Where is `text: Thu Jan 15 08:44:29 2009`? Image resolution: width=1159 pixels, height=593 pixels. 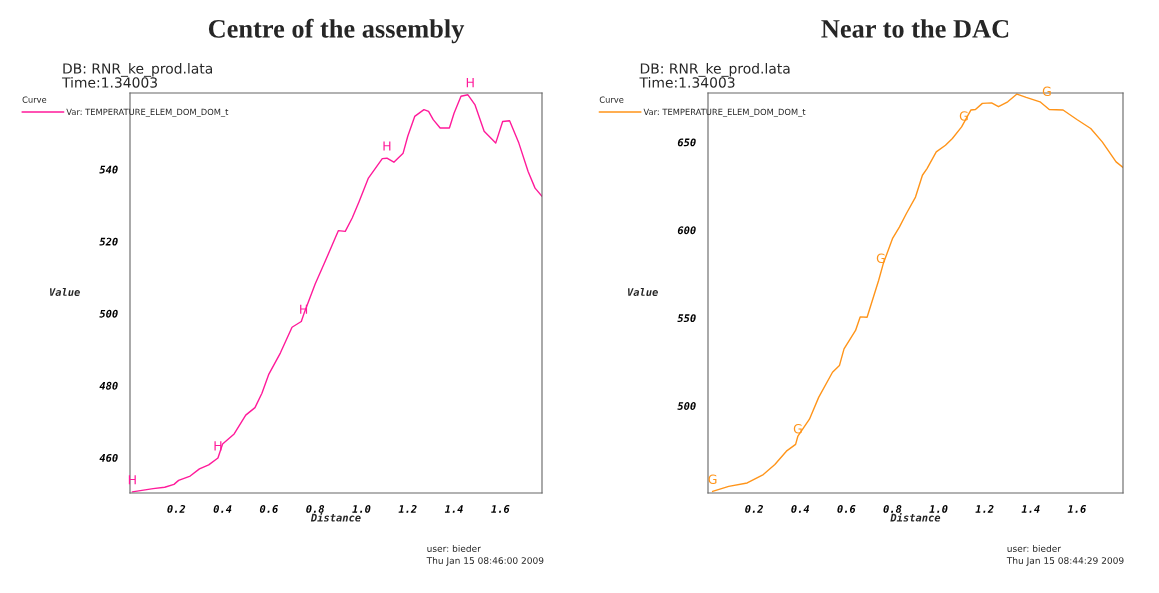 text: Thu Jan 15 08:44:29 2009 is located at coordinates (1065, 561).